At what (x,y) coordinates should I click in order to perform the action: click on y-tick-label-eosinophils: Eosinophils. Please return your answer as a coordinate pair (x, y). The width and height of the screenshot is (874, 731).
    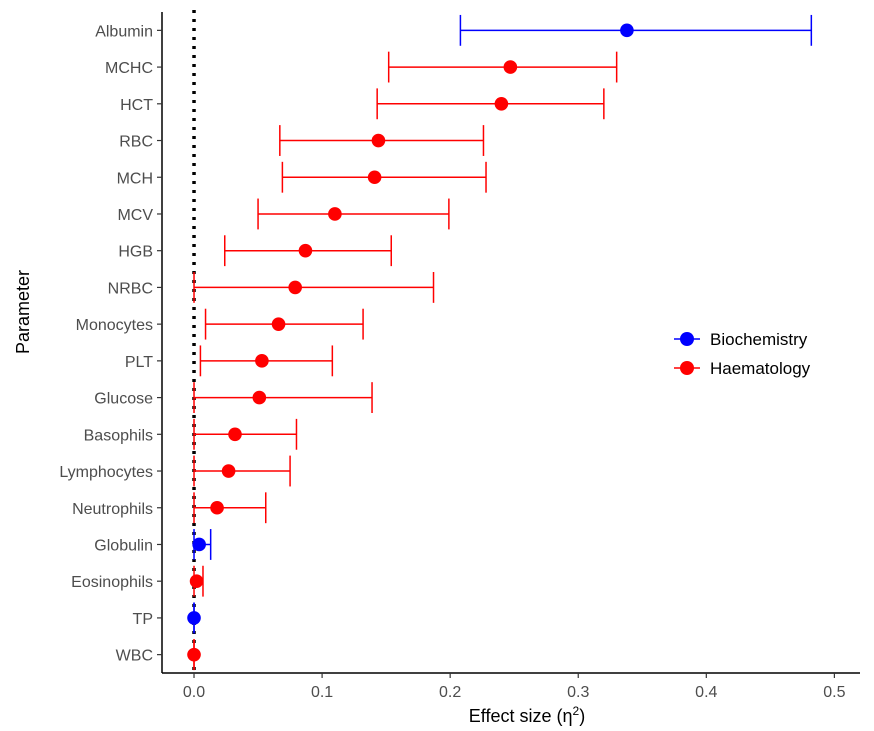
    Looking at the image, I should click on (112, 582).